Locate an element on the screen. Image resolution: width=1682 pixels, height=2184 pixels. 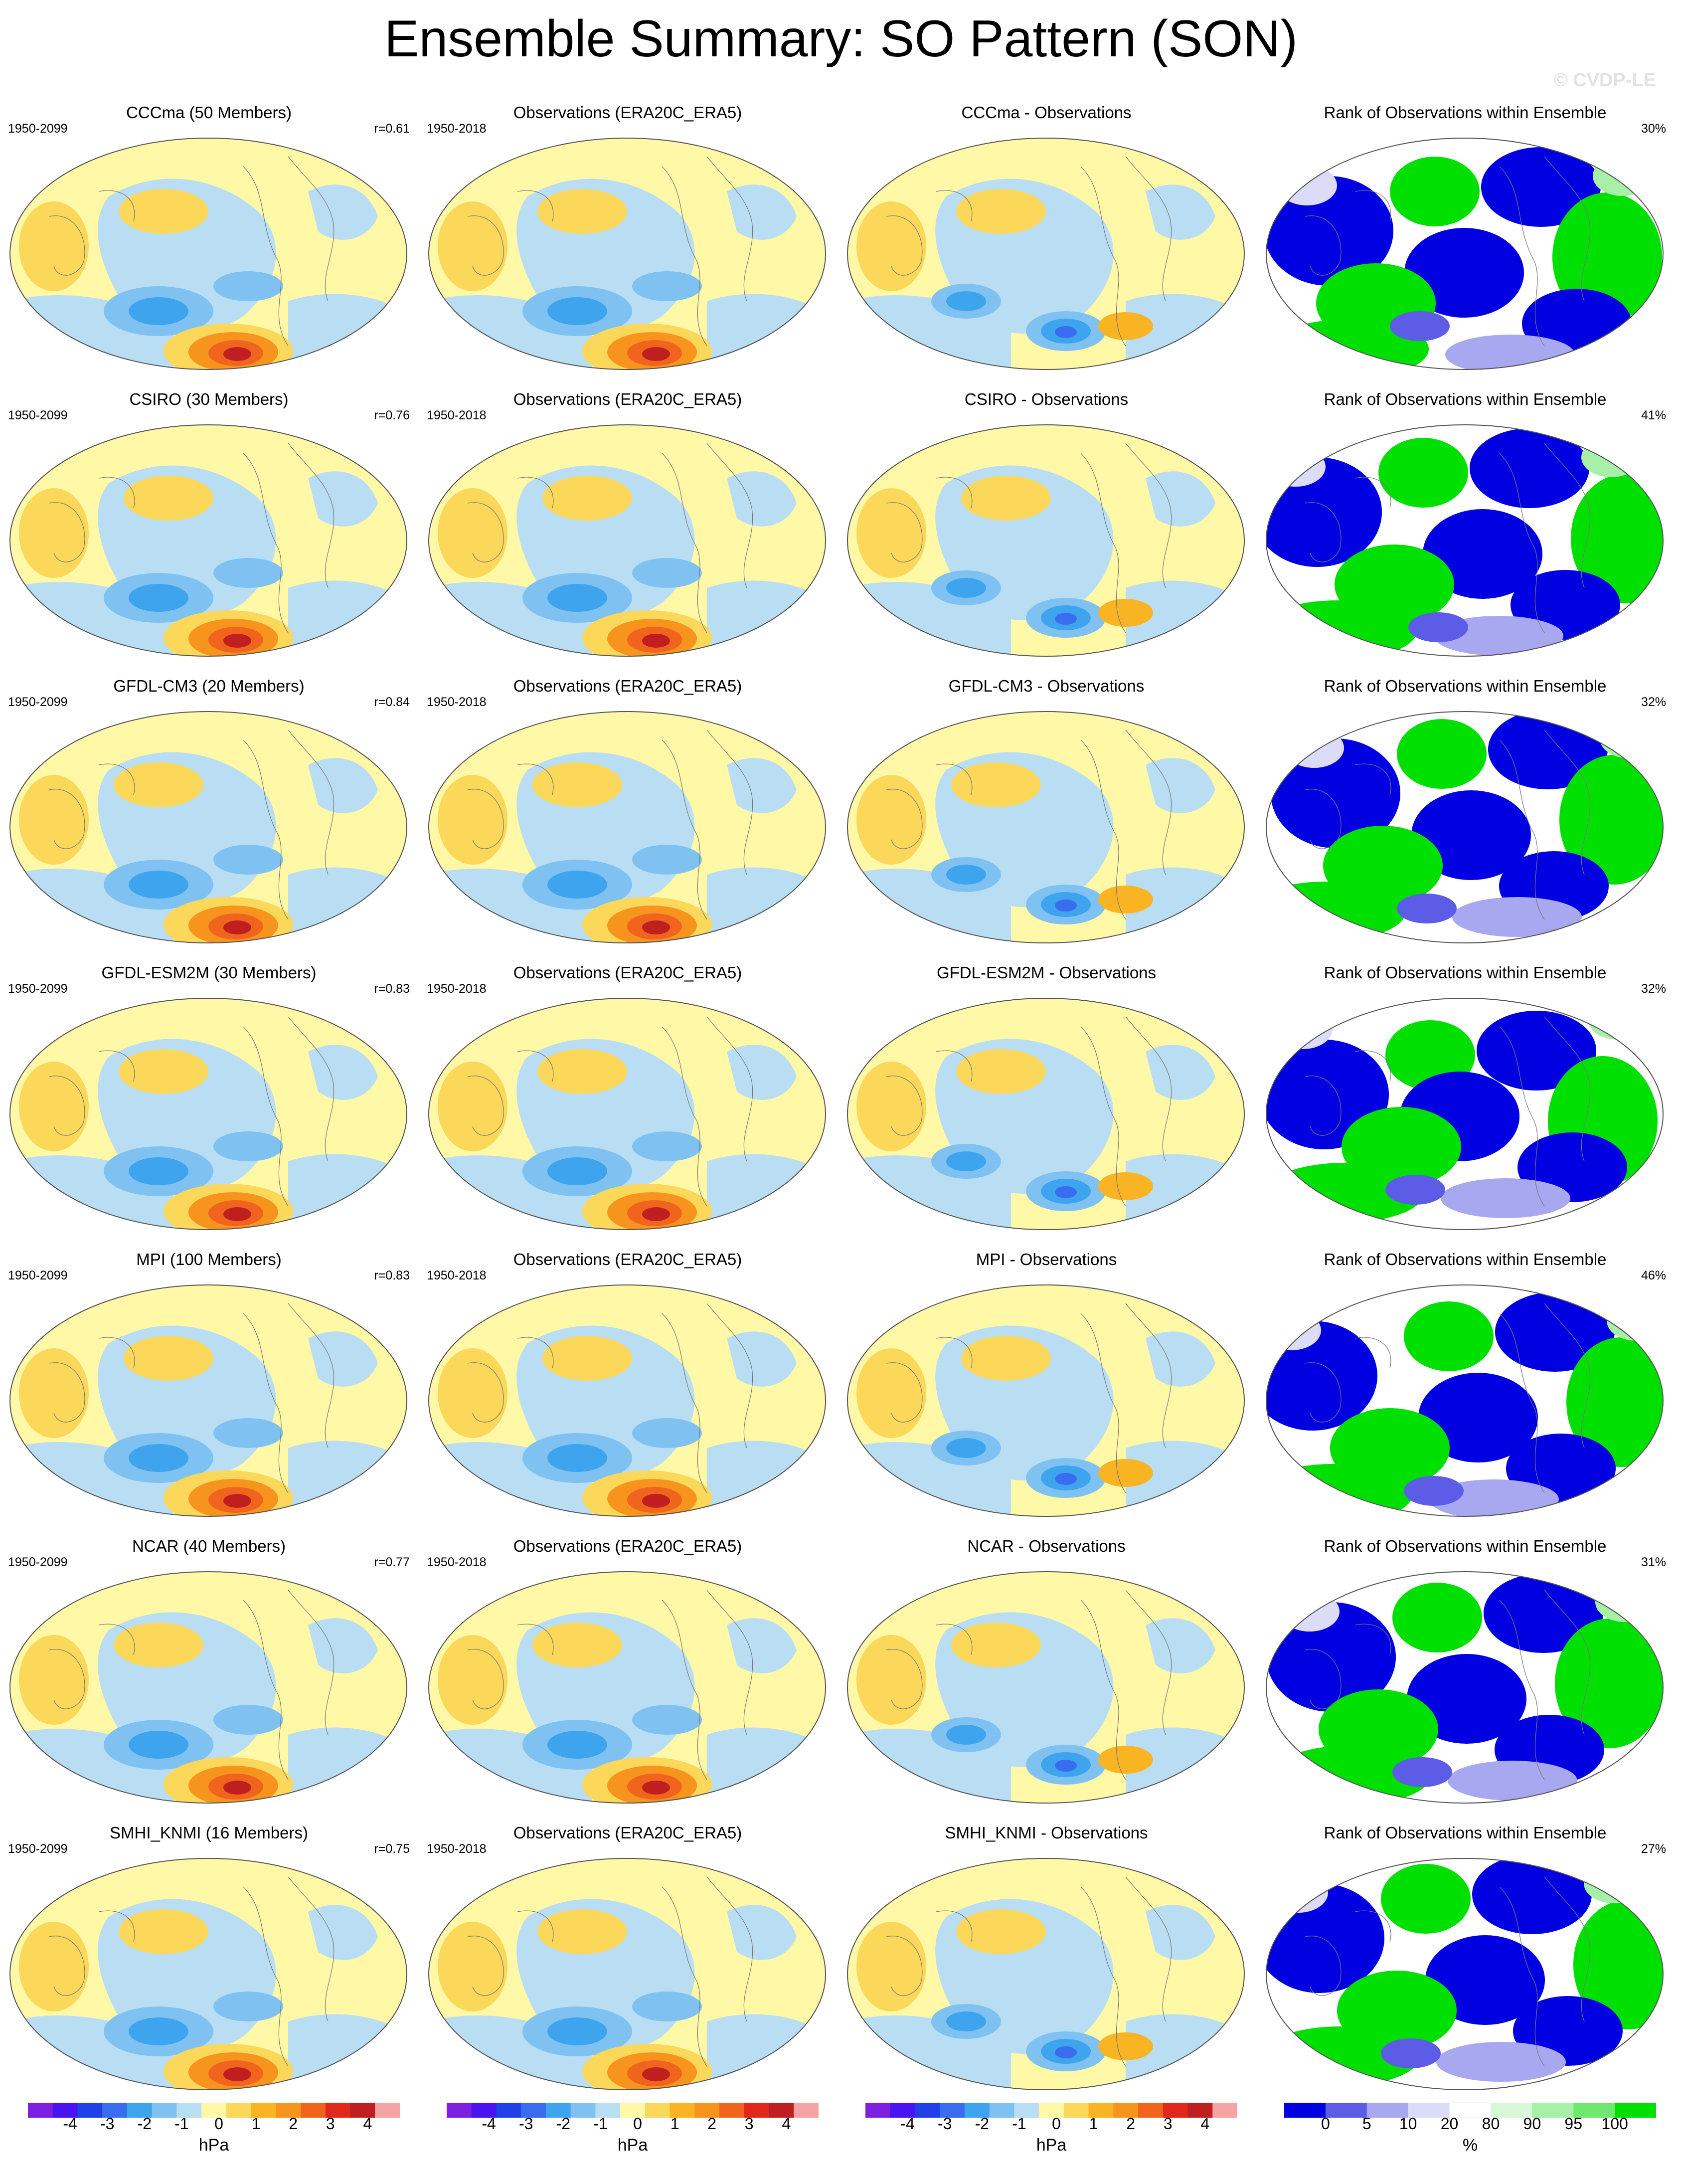
rank-percent: 31% is located at coordinates (1654, 1562).